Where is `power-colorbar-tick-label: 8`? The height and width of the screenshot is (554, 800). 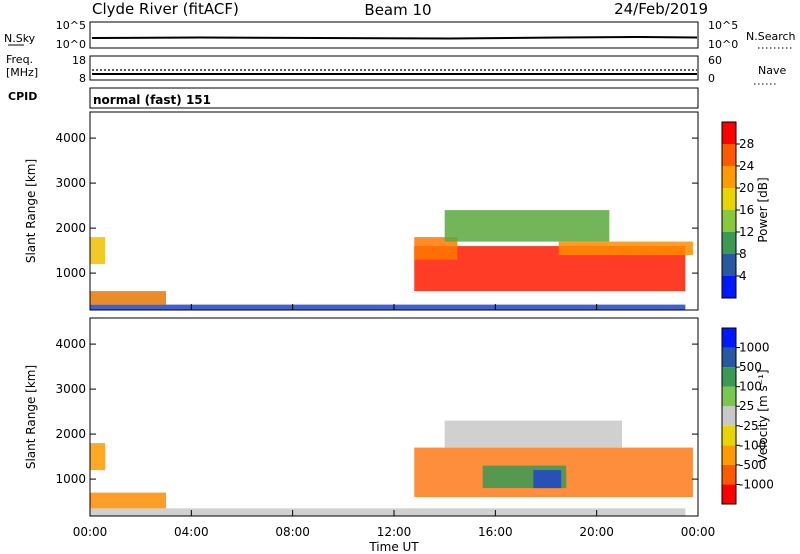
power-colorbar-tick-label: 8 is located at coordinates (743, 254).